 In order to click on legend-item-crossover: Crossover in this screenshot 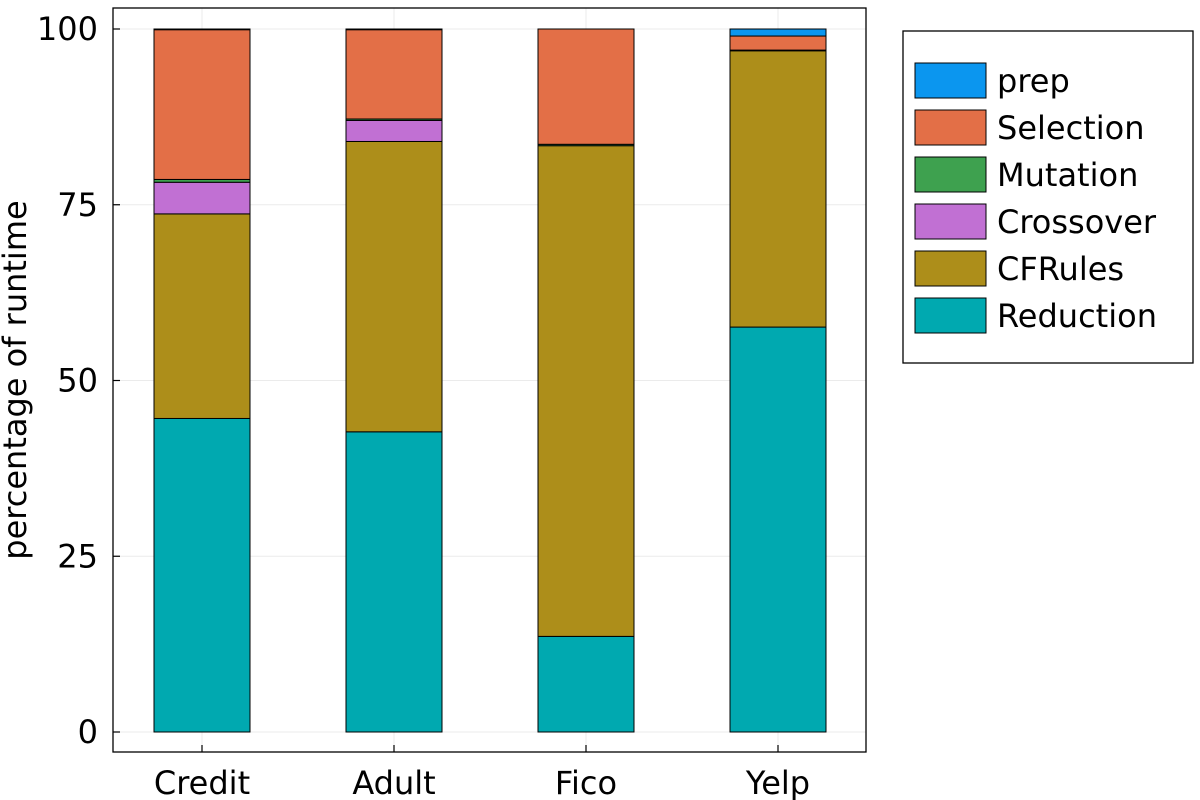, I will do `click(1035, 222)`.